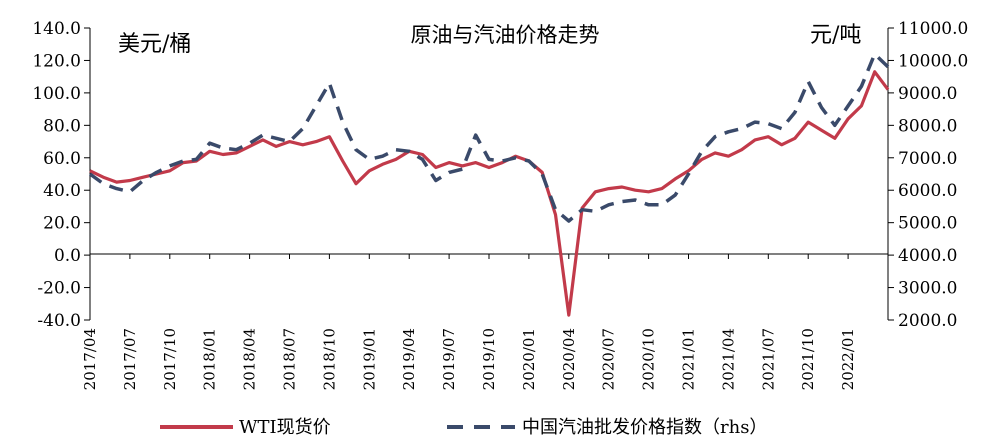  What do you see at coordinates (728, 359) in the screenshot?
I see `x-tick-label: 2021/04` at bounding box center [728, 359].